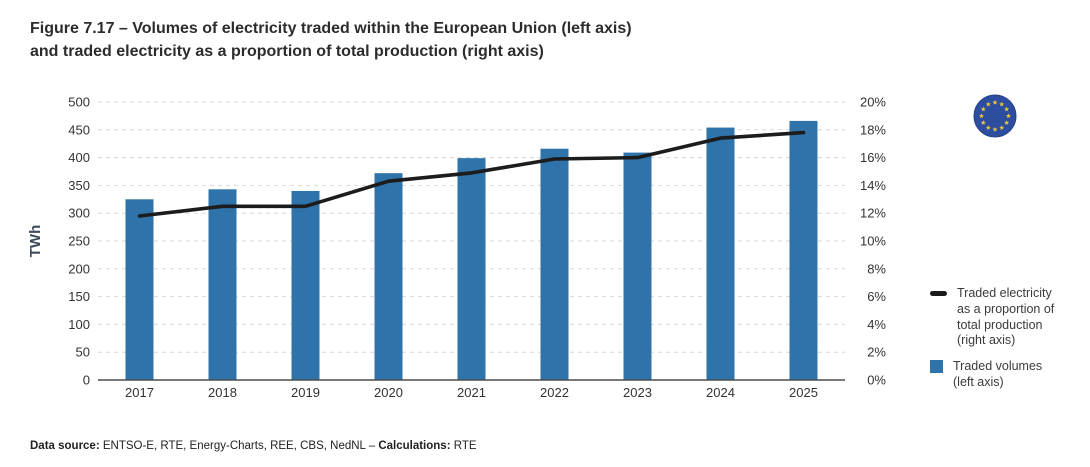 This screenshot has height=467, width=1090. I want to click on x-axis-label-2017: 2017, so click(139, 392).